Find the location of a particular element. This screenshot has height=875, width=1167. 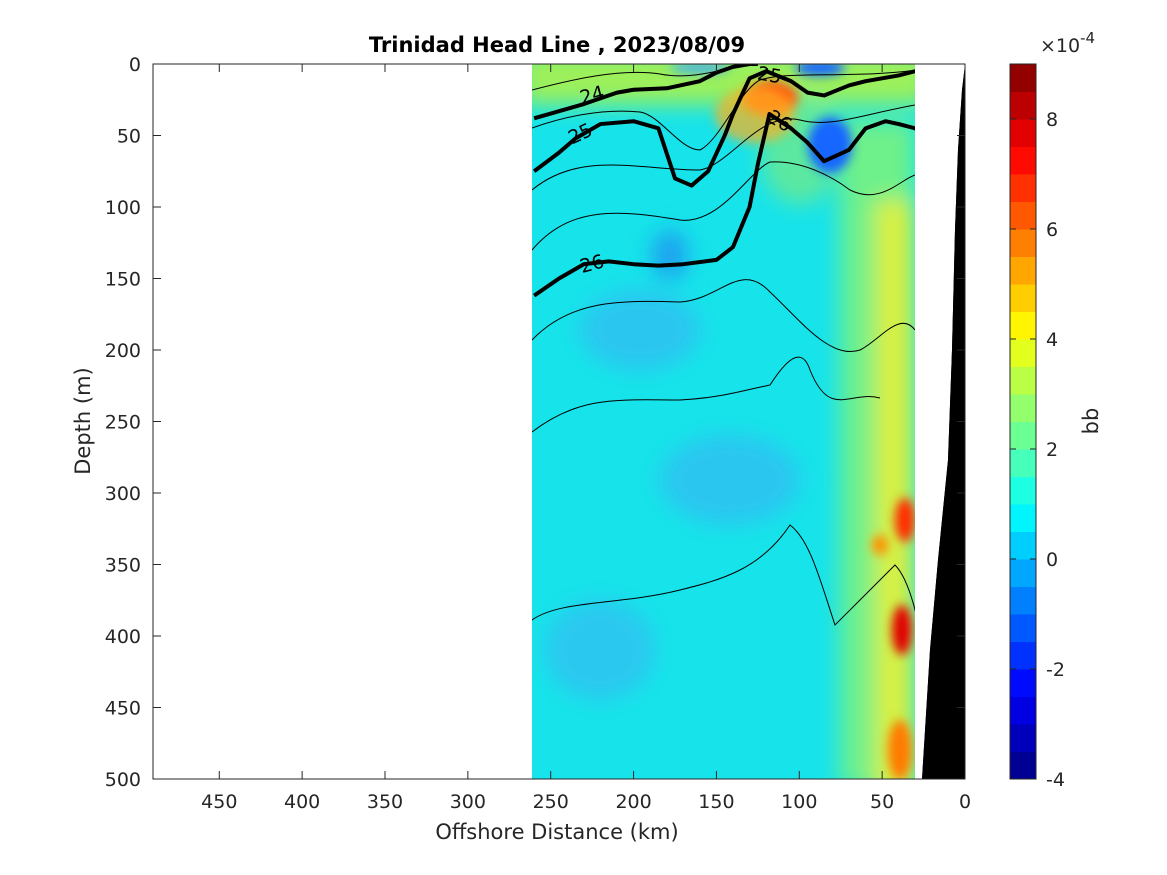

colorbar-exponent-base: ×10 is located at coordinates (1060, 46).